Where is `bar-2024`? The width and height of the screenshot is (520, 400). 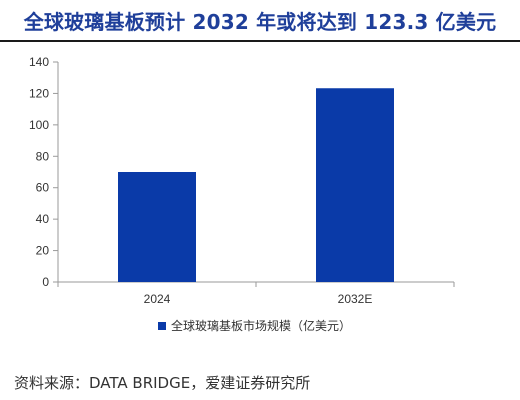 bar-2024 is located at coordinates (157, 227).